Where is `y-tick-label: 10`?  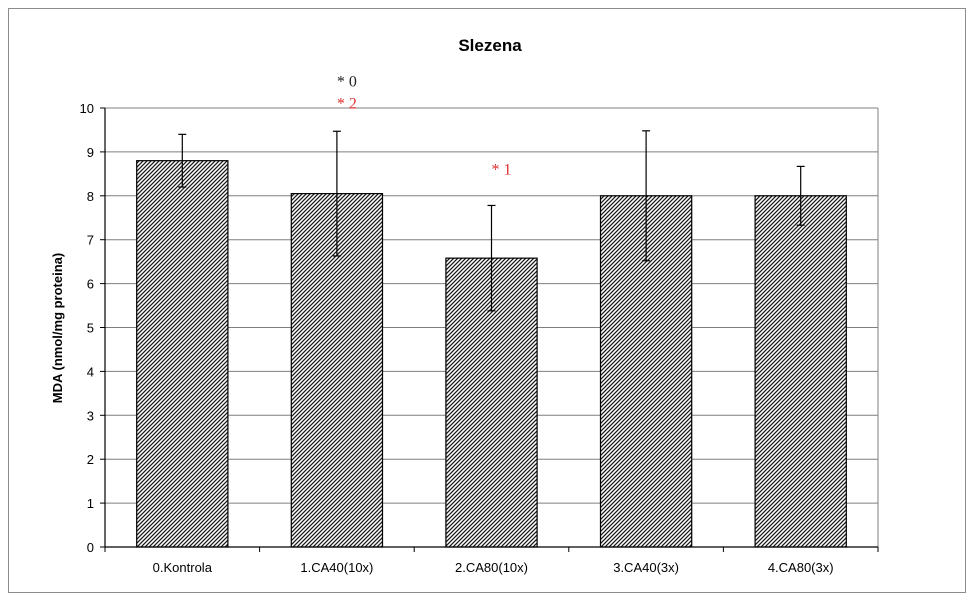
y-tick-label: 10 is located at coordinates (87, 108).